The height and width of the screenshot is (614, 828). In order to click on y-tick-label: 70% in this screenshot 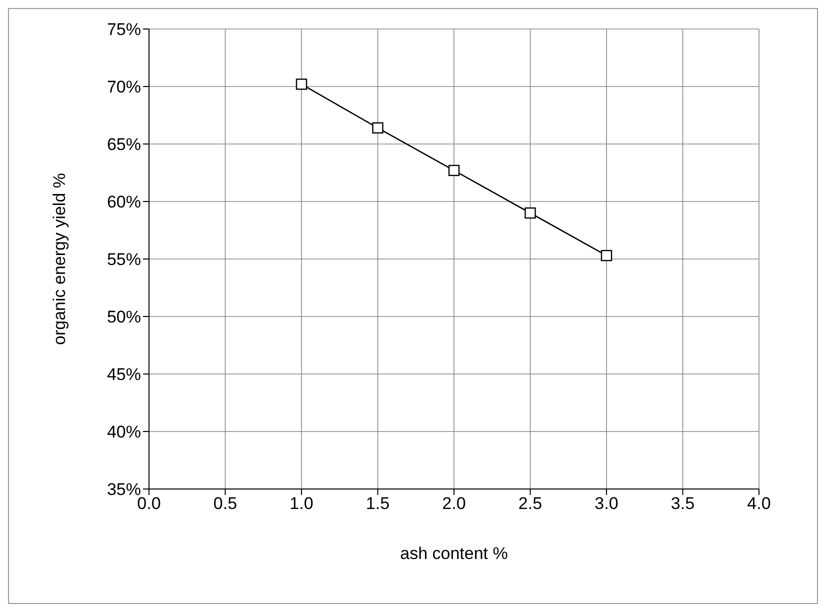, I will do `click(123, 87)`.